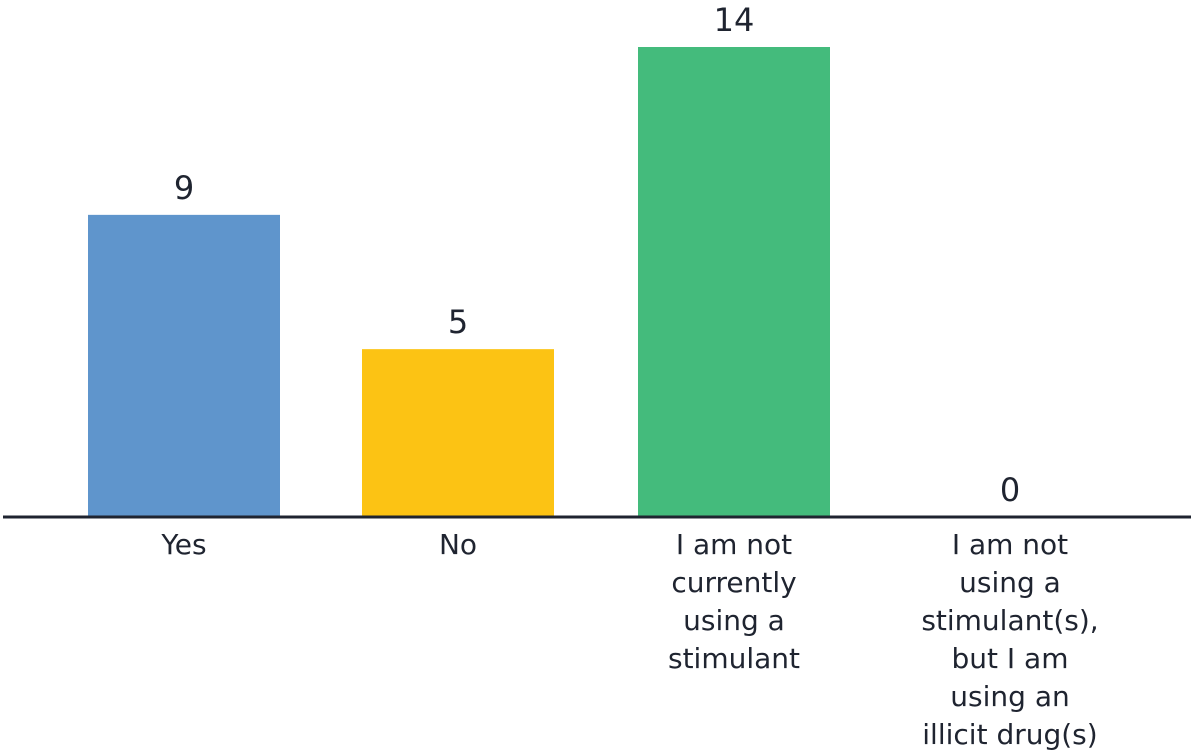  I want to click on category-label-2-line-1: currently, so click(733, 582).